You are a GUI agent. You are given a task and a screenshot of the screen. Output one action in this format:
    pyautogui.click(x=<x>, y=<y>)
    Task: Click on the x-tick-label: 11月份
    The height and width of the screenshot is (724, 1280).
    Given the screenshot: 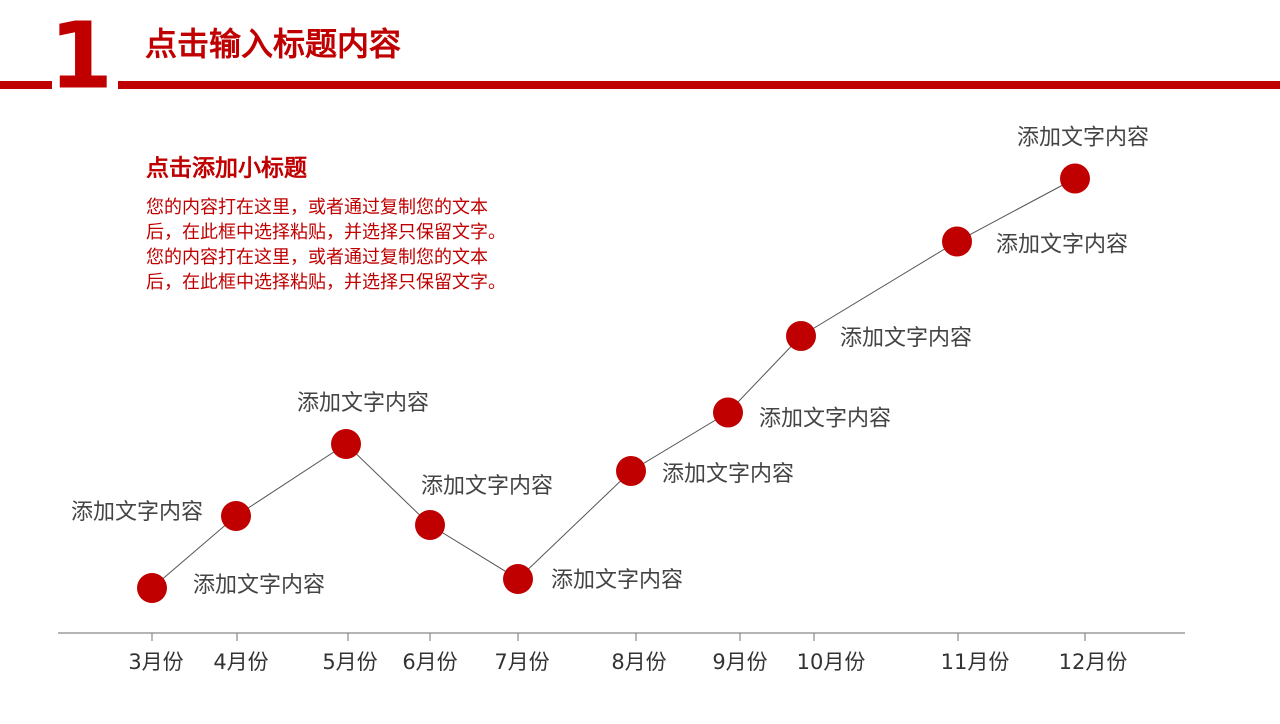 What is the action you would take?
    pyautogui.click(x=975, y=662)
    